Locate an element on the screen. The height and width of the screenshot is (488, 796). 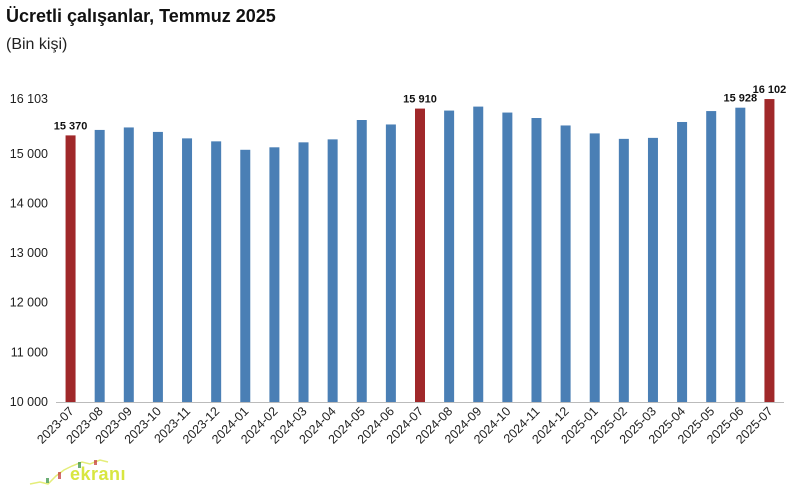
y-tick-label: 14 000 is located at coordinates (29, 203).